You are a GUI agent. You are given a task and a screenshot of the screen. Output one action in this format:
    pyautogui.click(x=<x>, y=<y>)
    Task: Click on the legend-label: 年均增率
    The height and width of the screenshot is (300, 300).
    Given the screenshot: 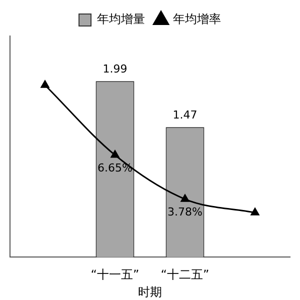 What is the action you would take?
    pyautogui.click(x=197, y=19)
    